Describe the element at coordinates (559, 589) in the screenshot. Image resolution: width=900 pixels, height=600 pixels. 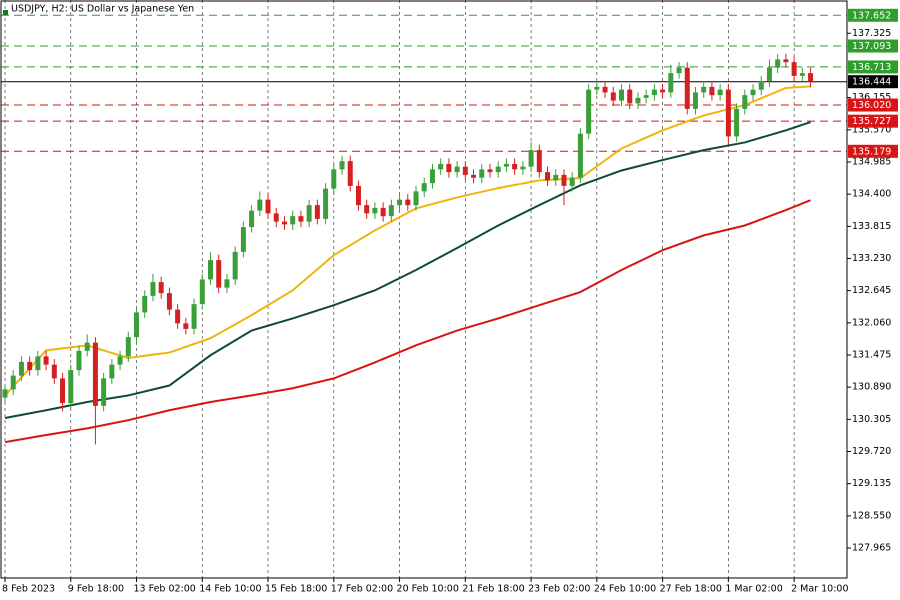
I see `x-tick-label: 23 Feb 02:00` at that location.